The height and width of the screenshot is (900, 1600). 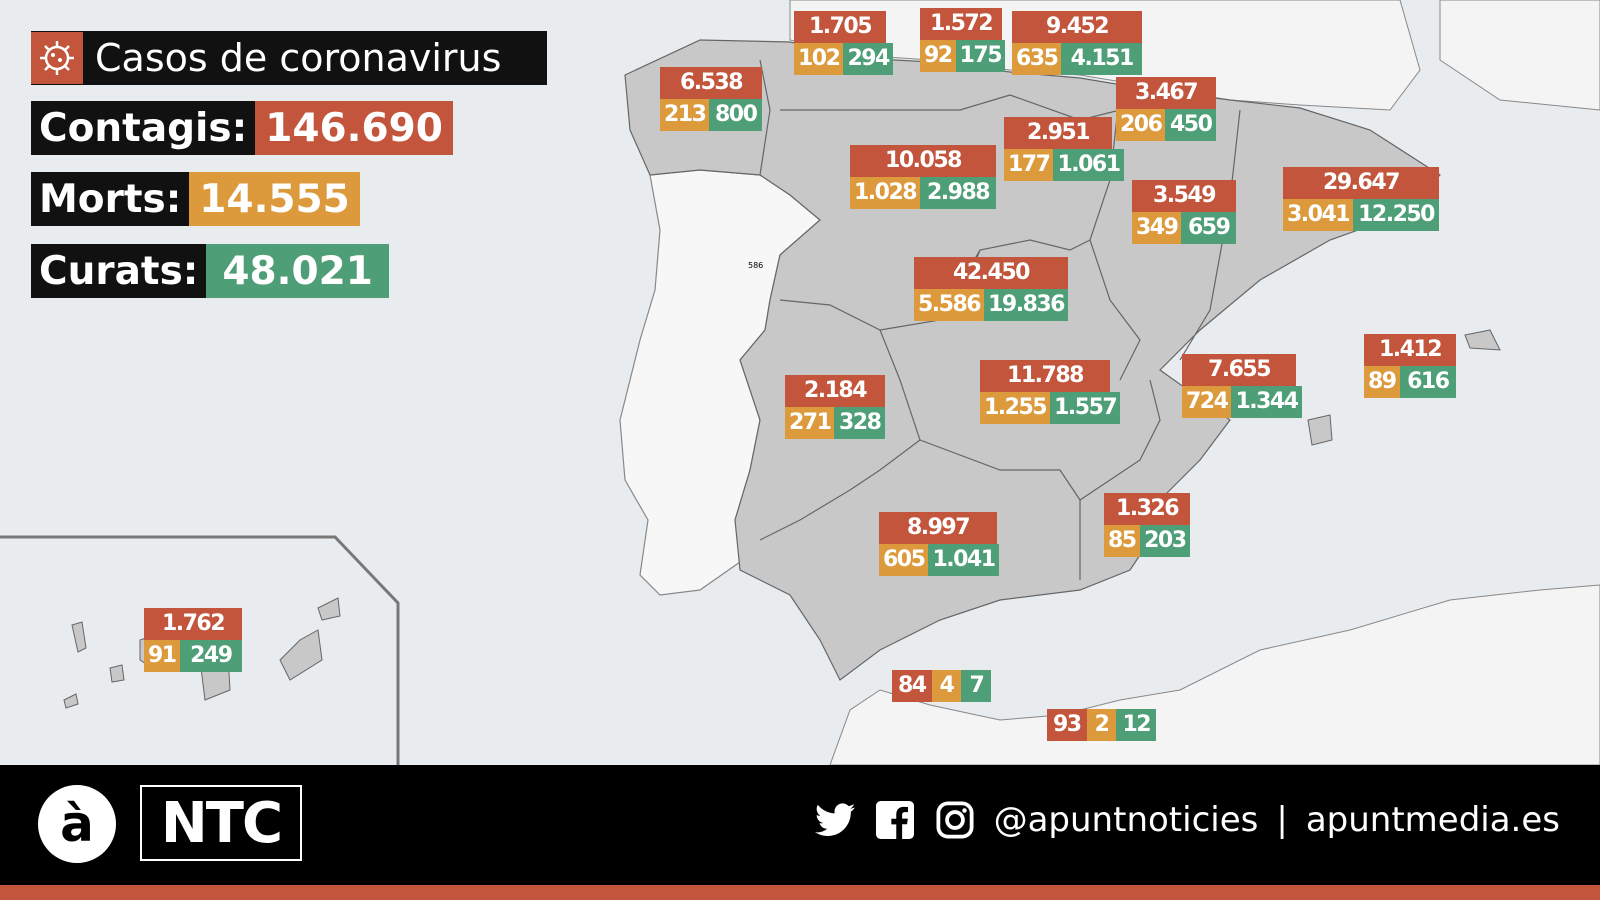 What do you see at coordinates (1382, 382) in the screenshot?
I see `region-deaths: 89` at bounding box center [1382, 382].